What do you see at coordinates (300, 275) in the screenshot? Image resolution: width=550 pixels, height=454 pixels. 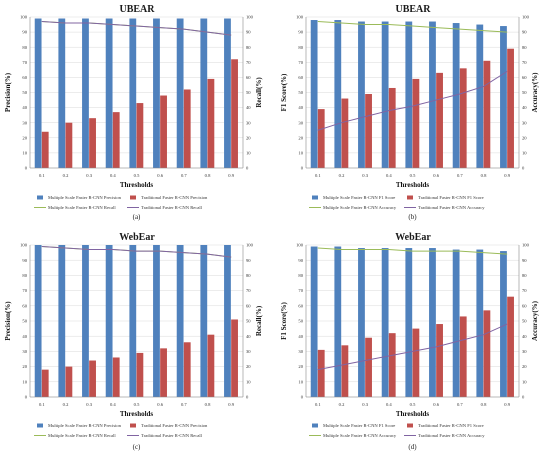 I see `y-tick-label: 80` at bounding box center [300, 275].